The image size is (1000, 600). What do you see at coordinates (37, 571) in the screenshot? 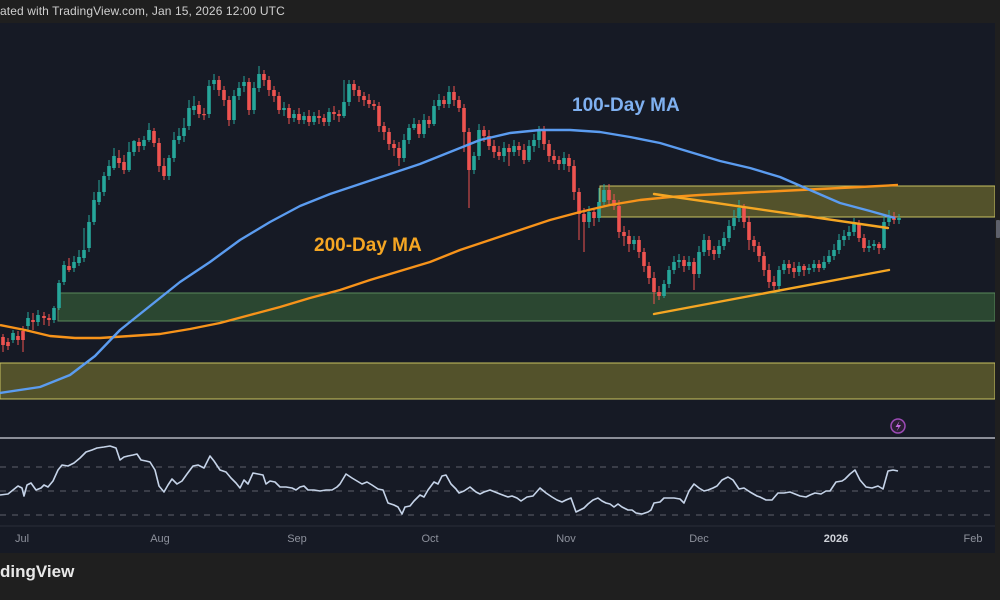
I see `tradingview-logo-text: dingView` at bounding box center [37, 571].